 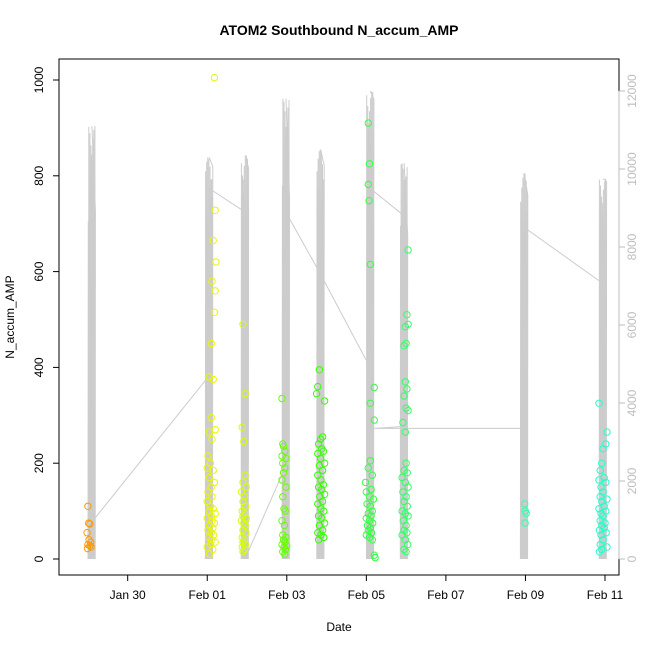 What do you see at coordinates (46, 314) in the screenshot?
I see `y-axis-left: 0 200 400 600 800 1000` at bounding box center [46, 314].